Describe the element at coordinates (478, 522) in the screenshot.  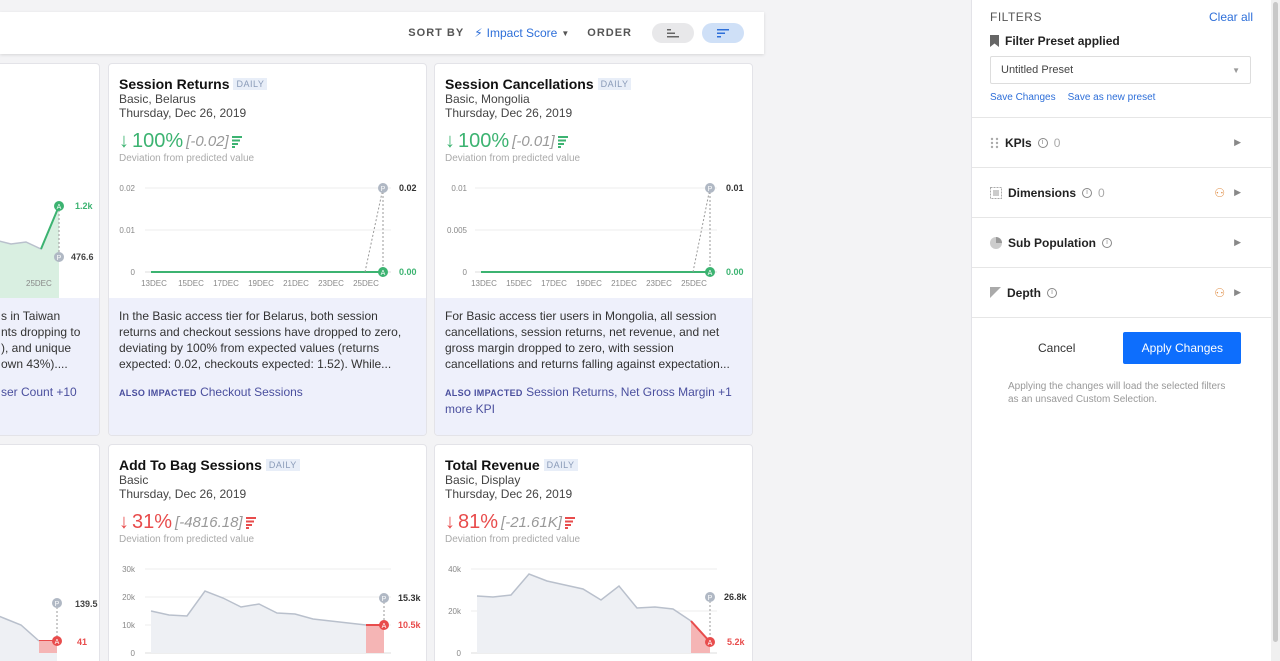
I see `deviation-percent: 81%` at that location.